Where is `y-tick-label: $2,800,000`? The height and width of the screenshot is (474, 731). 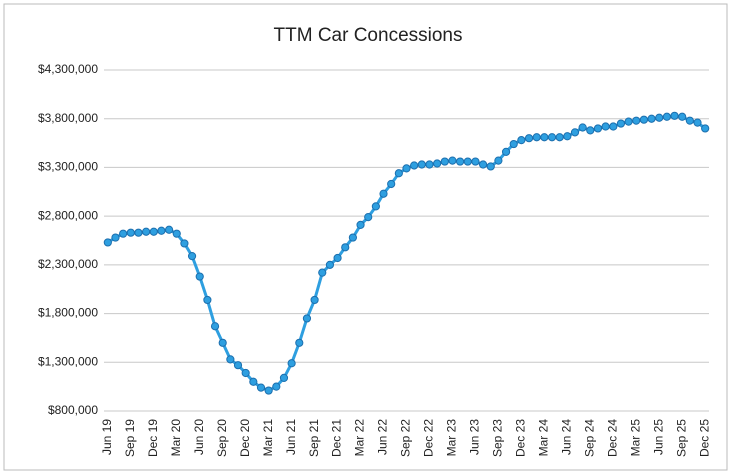 y-tick-label: $2,800,000 is located at coordinates (68, 215).